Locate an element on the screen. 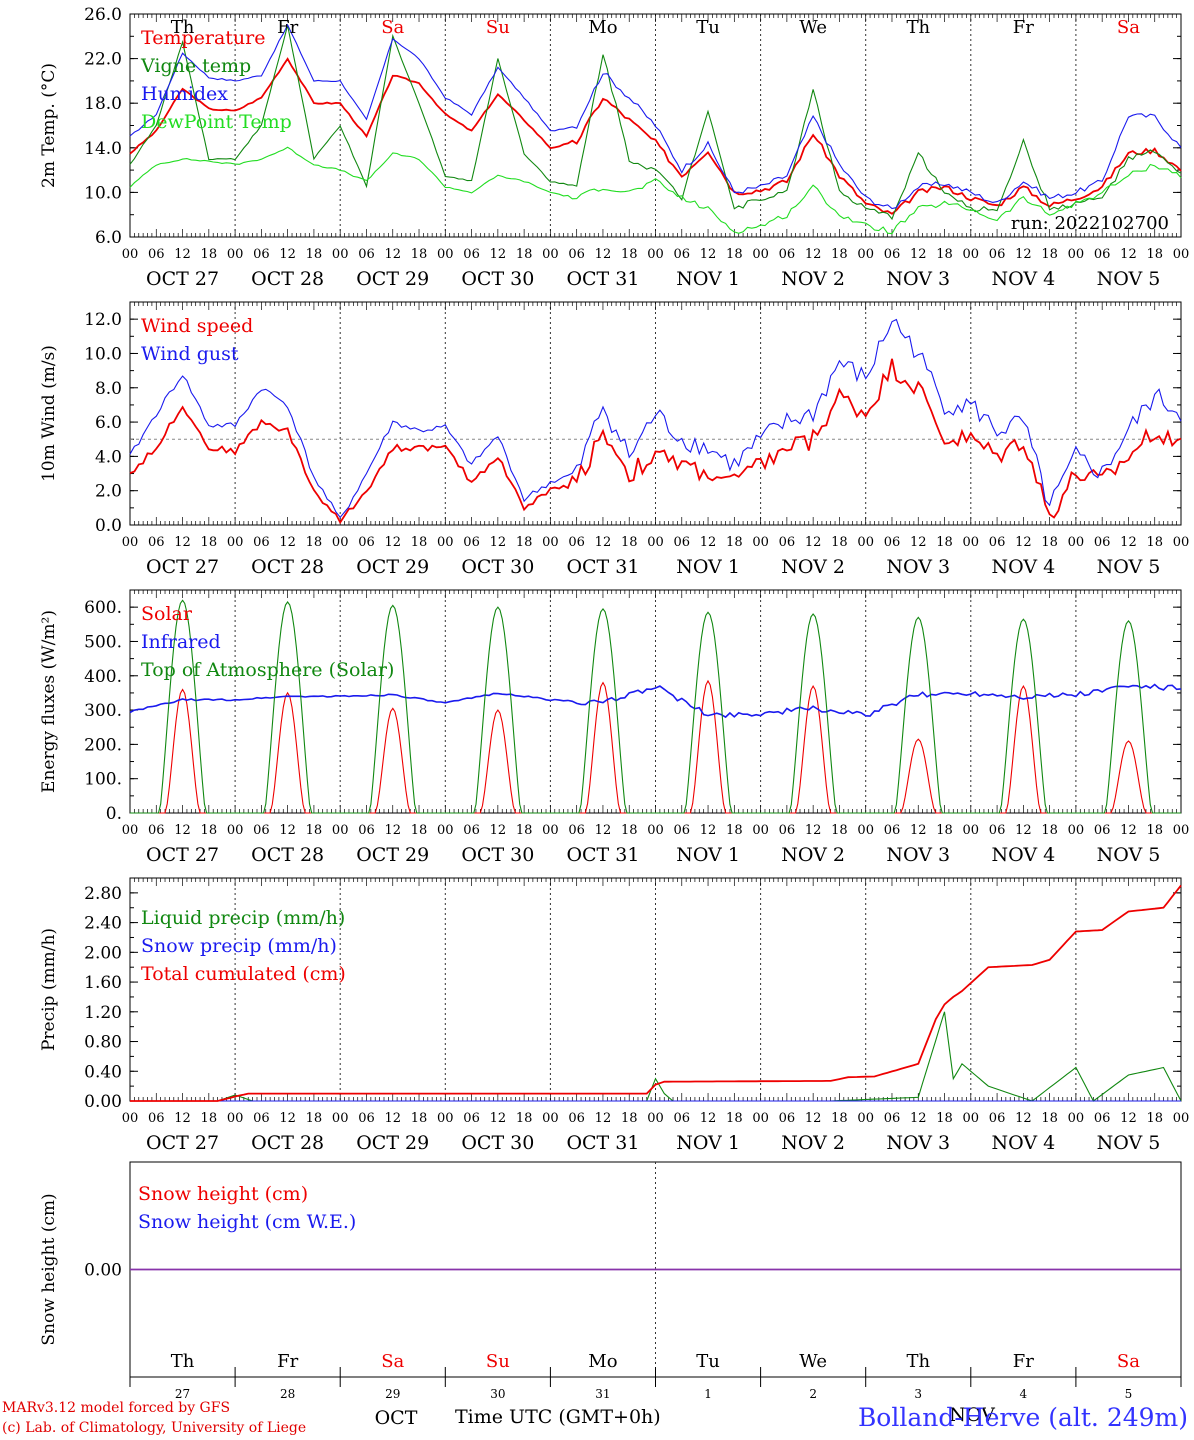  series-line-infrared is located at coordinates (655, 701).